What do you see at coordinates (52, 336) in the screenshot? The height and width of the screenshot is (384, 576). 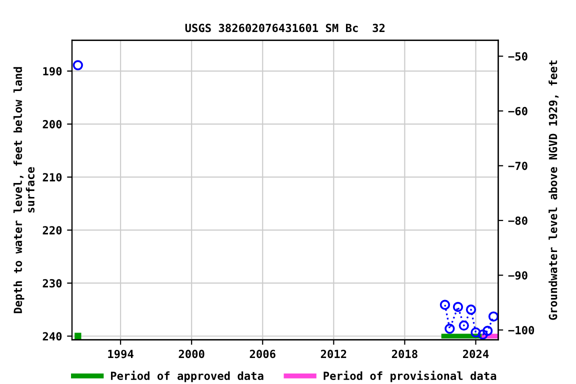 I see `y-tick-label: 240` at bounding box center [52, 336].